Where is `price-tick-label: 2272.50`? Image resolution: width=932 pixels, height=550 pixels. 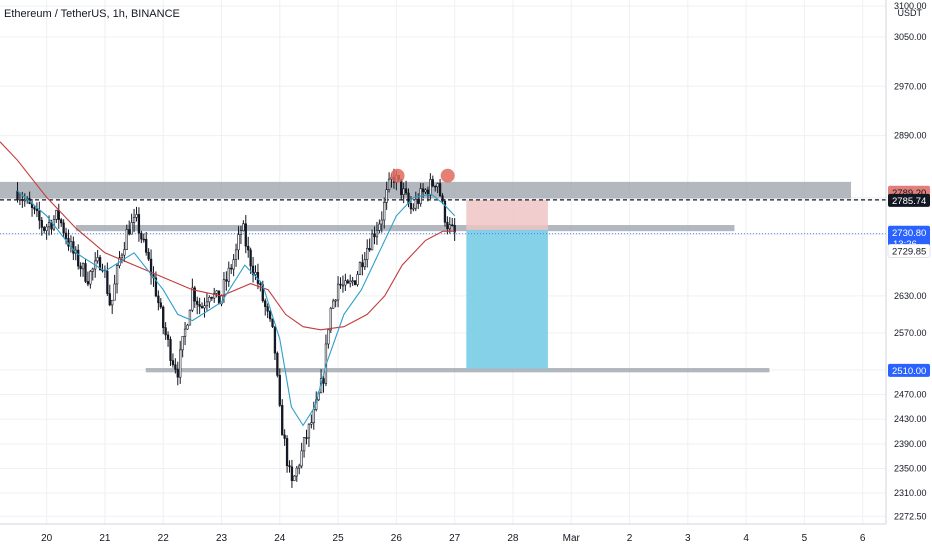
price-tick-label: 2272.50 is located at coordinates (910, 516).